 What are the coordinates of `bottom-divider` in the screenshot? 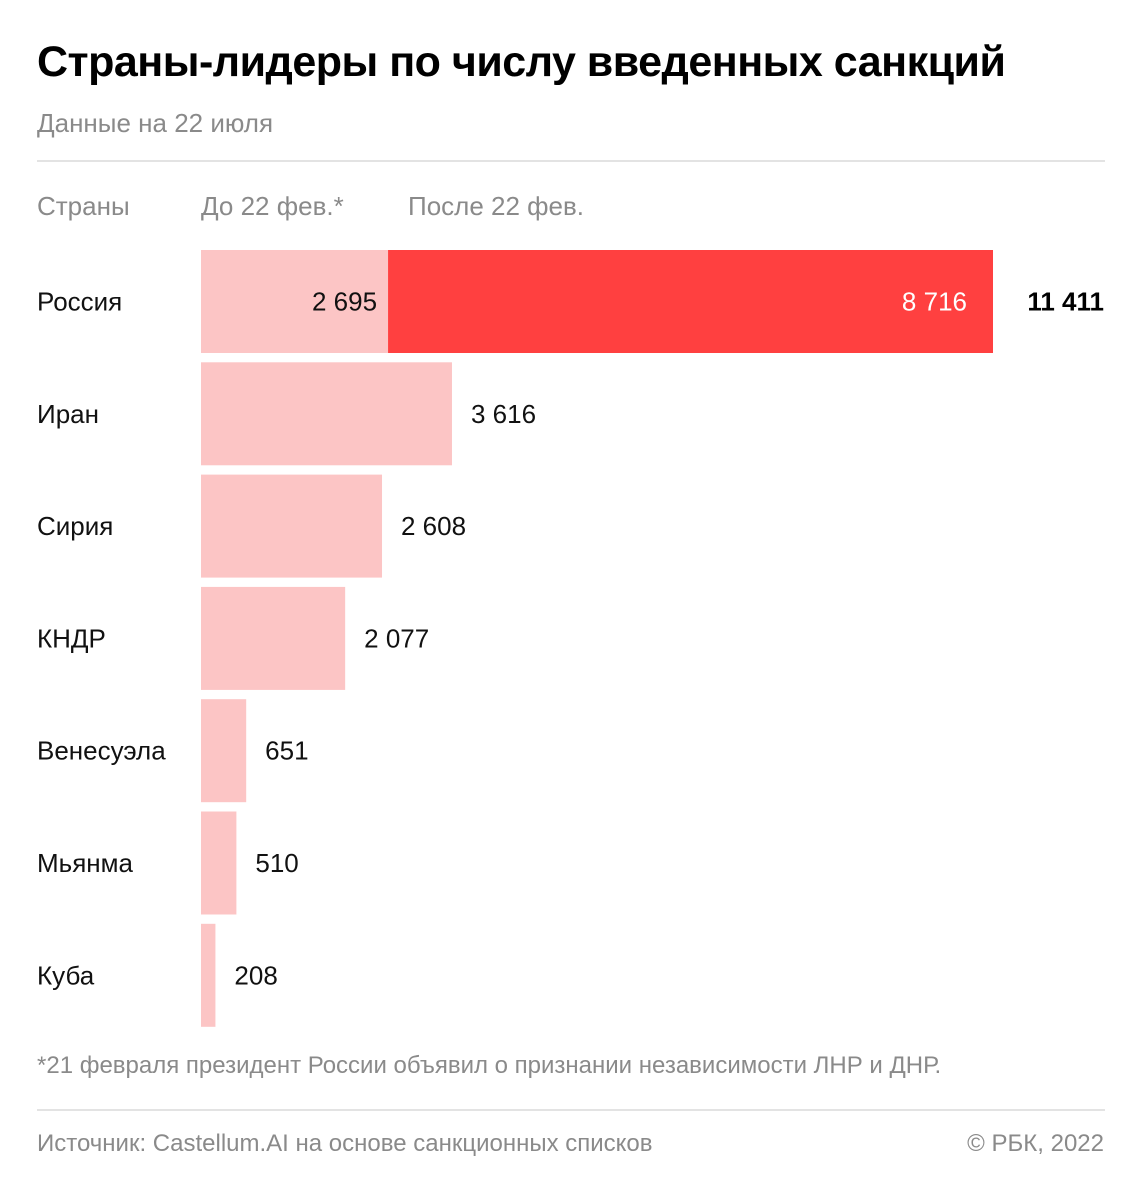 It's located at (571, 1110).